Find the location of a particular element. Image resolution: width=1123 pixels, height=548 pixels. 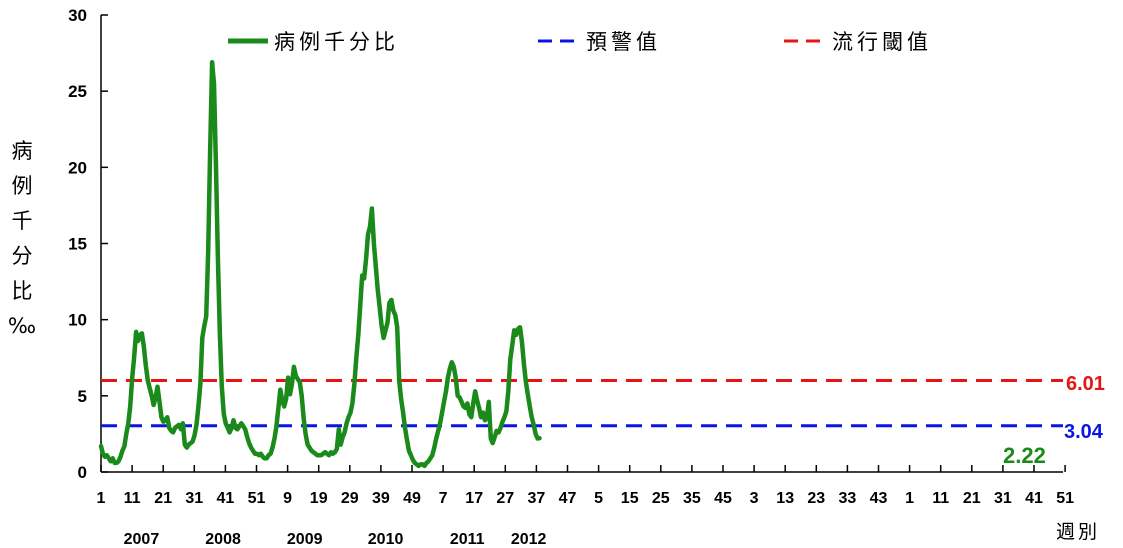

y-tick-label: 5 is located at coordinates (82, 396).